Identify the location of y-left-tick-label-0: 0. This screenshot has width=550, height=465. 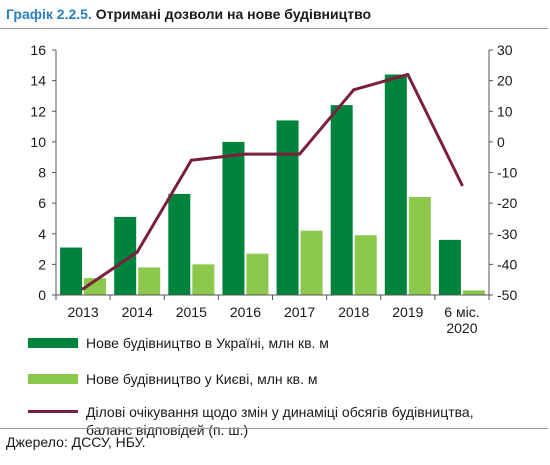
(42, 295).